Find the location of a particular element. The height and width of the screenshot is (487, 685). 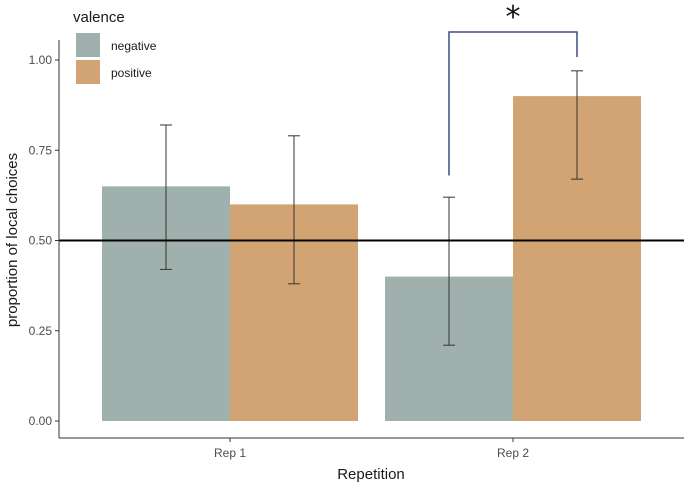

y-axis-ticks: 0.00 0.25 0.50 0.75 1.00 is located at coordinates (44, 240).